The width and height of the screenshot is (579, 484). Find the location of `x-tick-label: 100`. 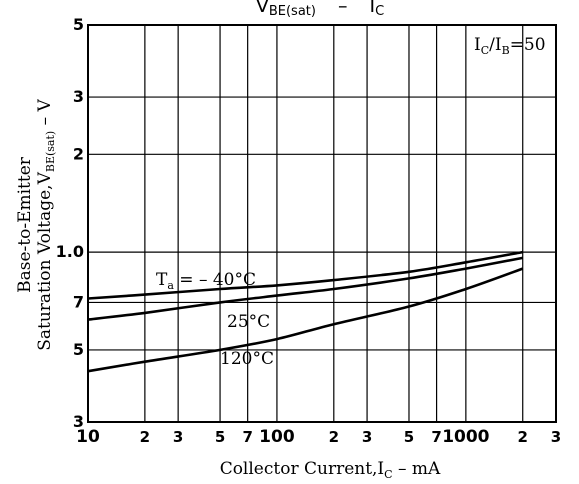

x-tick-label: 100 is located at coordinates (277, 437).